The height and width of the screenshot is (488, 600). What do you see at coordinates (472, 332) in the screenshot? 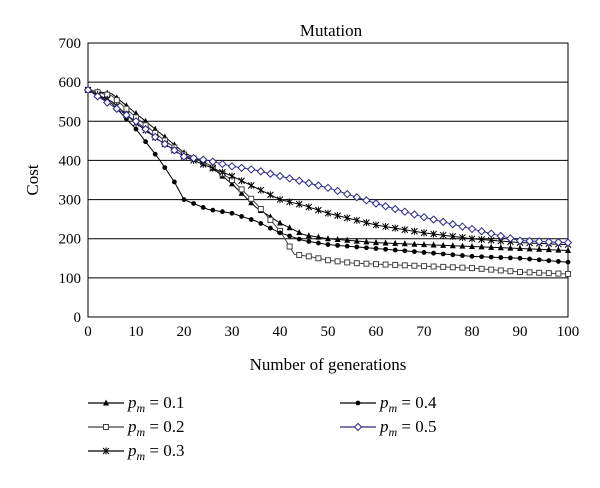
I see `x-tick-label: 80` at bounding box center [472, 332].